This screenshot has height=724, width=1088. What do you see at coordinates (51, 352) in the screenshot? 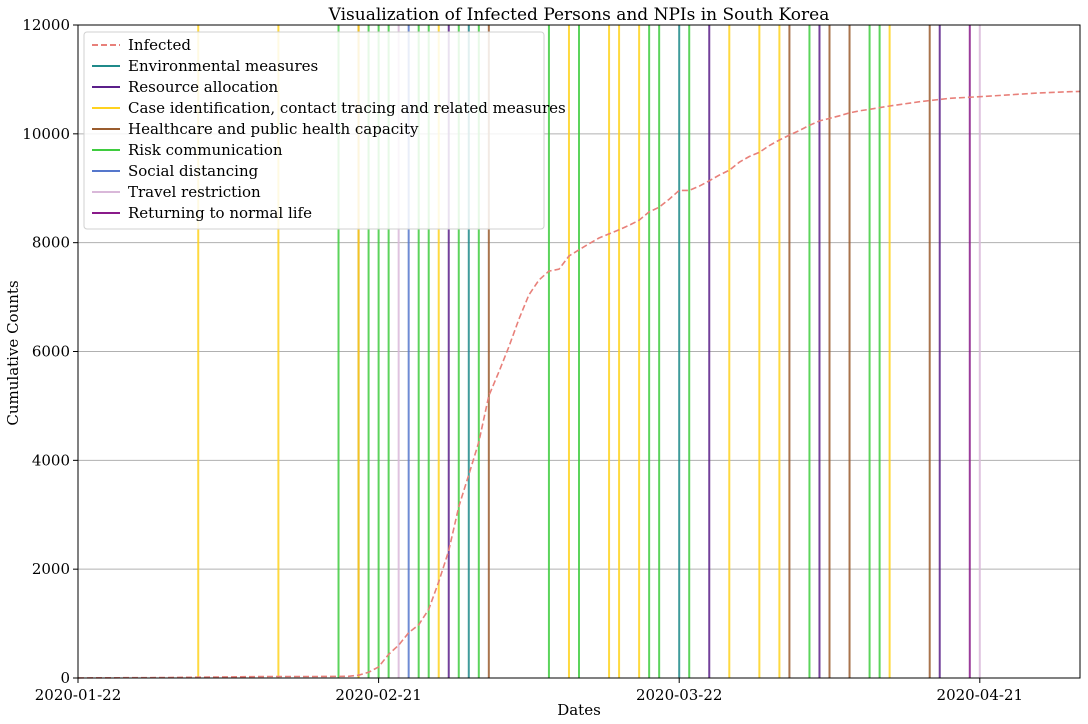
I see `y-tick-label: 6000` at bounding box center [51, 352].